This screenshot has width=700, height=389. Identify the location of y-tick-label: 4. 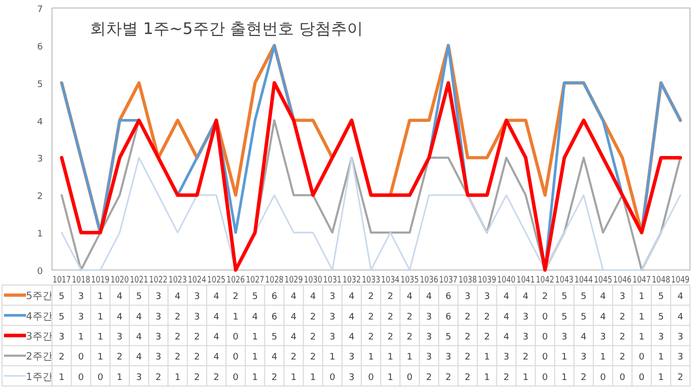
(40, 122).